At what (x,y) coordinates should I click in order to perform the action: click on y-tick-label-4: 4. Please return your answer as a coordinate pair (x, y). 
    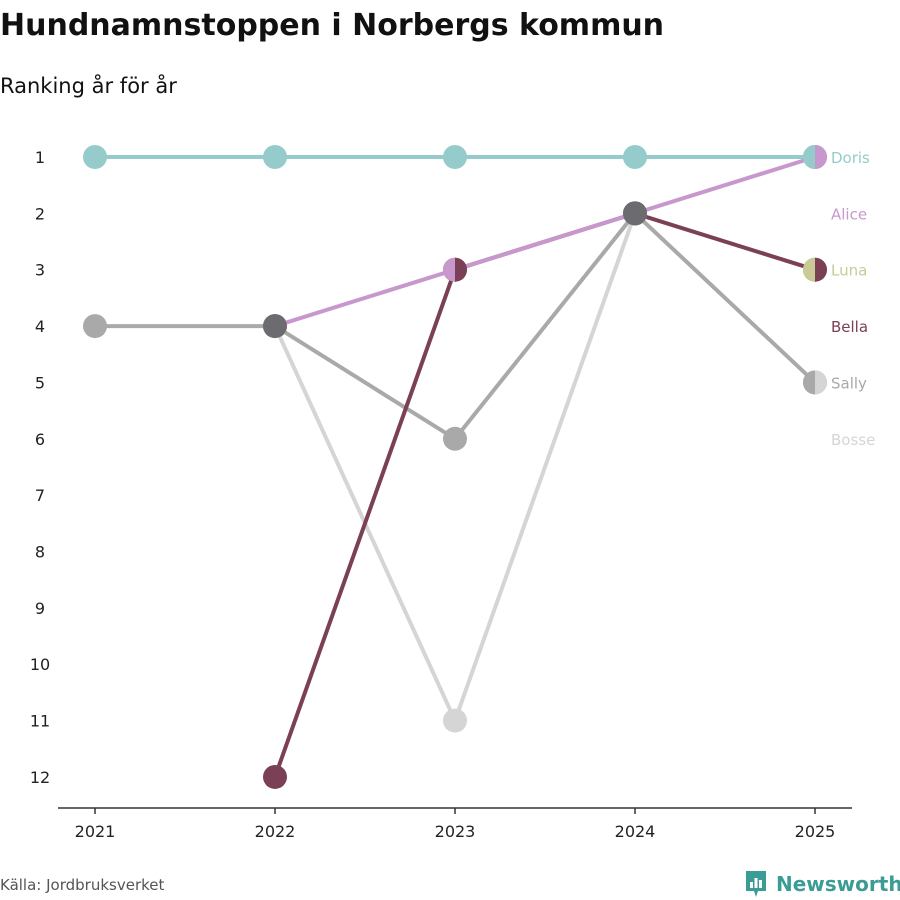
    Looking at the image, I should click on (40, 326).